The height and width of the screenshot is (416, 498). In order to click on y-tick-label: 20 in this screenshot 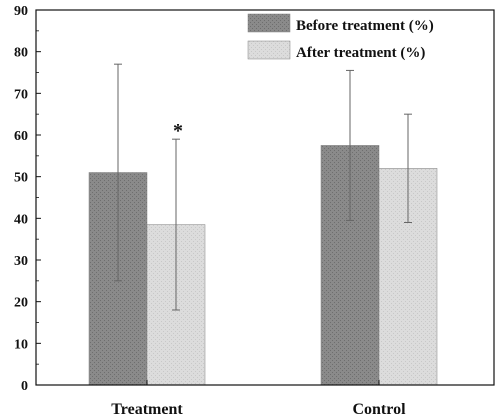, I will do `click(21, 303)`.